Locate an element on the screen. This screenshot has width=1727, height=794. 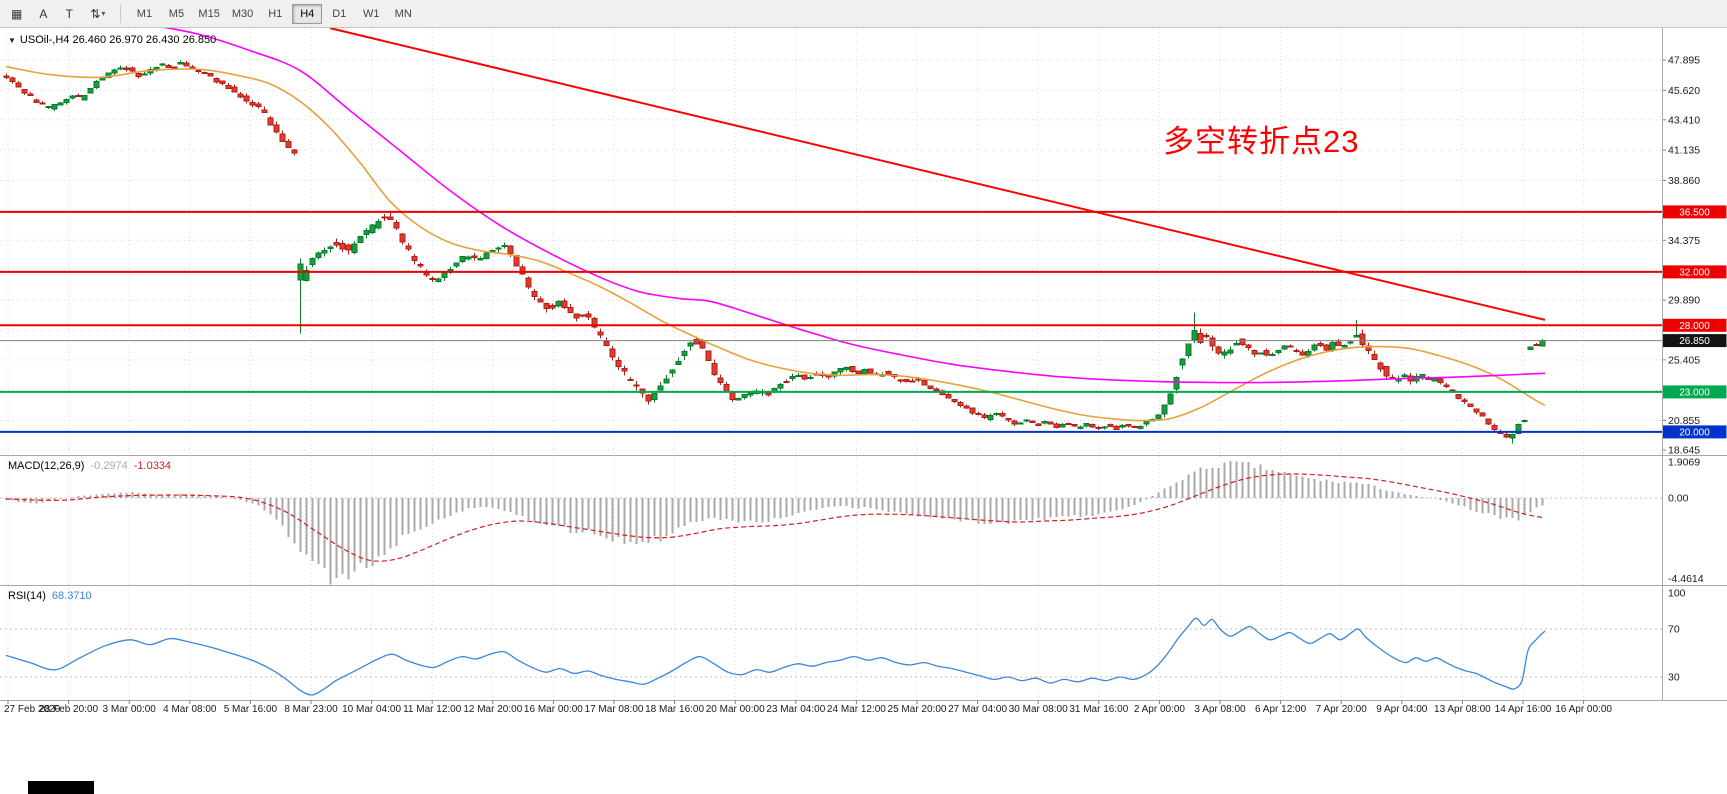
current-price-marker: 26.850 is located at coordinates (863, 341).